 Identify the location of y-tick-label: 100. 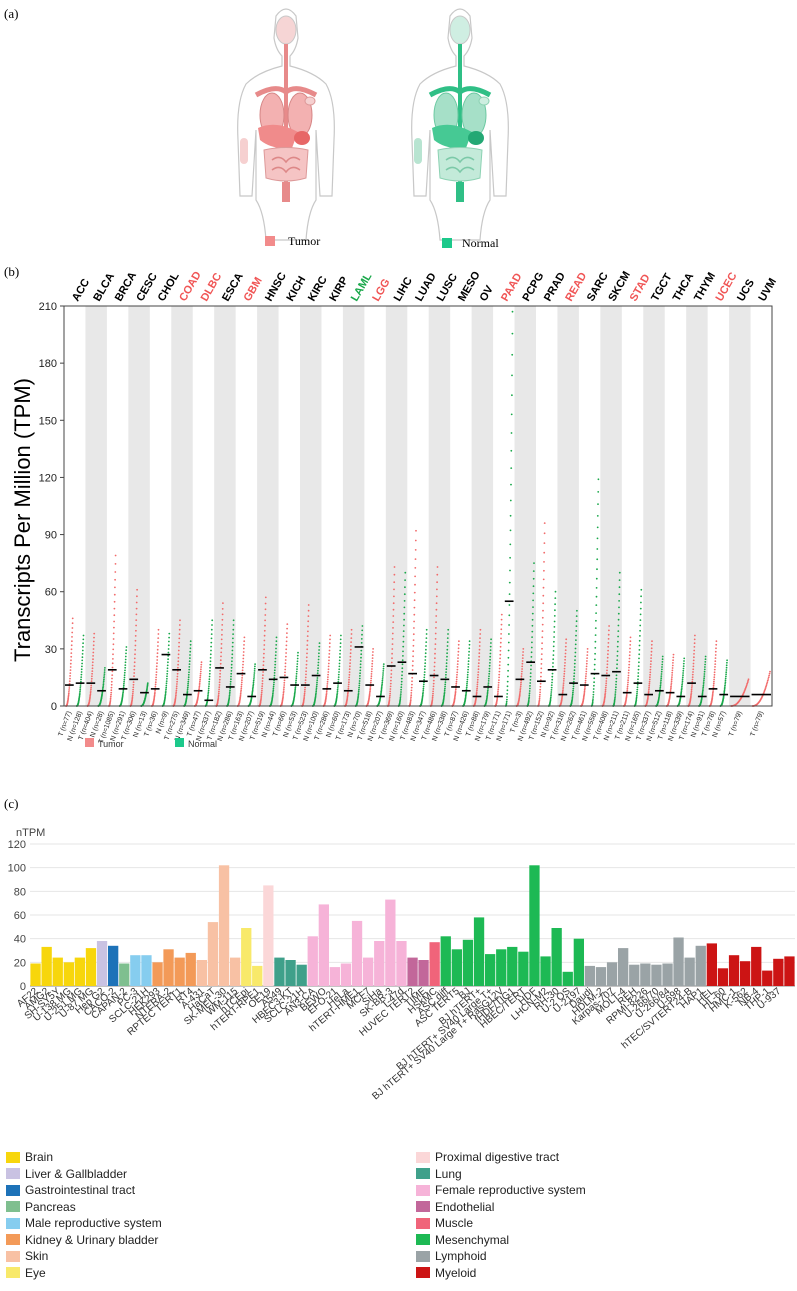
(17, 869).